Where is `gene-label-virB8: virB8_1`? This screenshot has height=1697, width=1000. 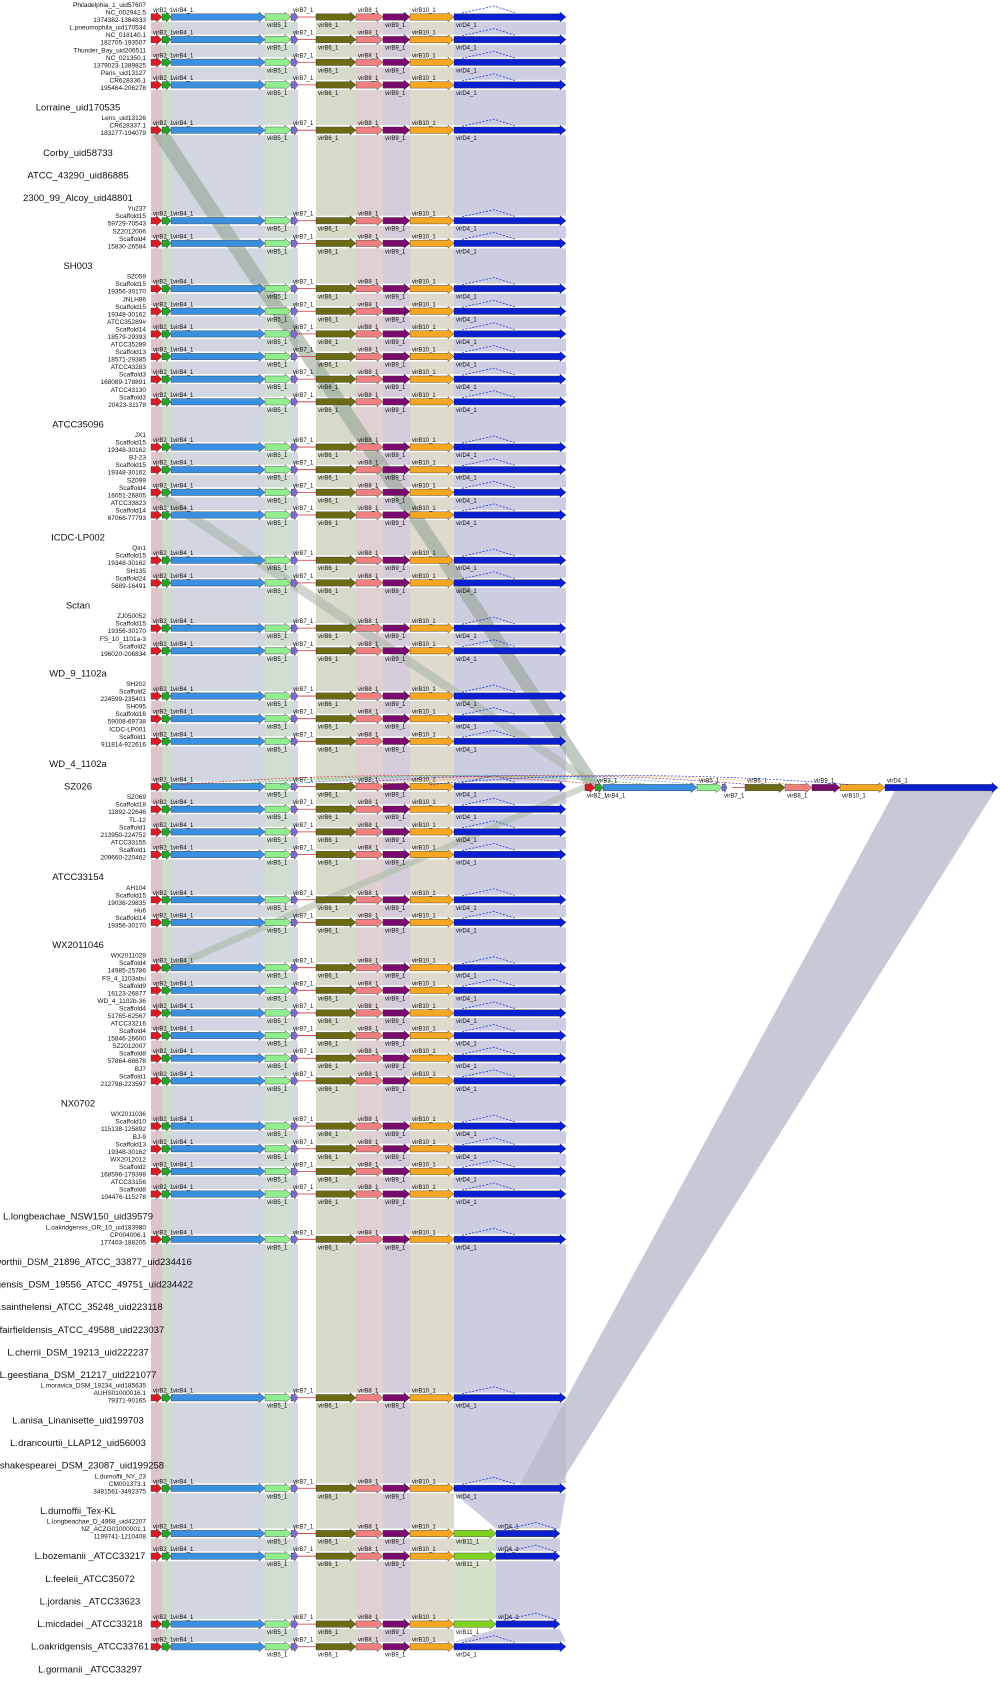
gene-label-virB8: virB8_1 is located at coordinates (368, 1030).